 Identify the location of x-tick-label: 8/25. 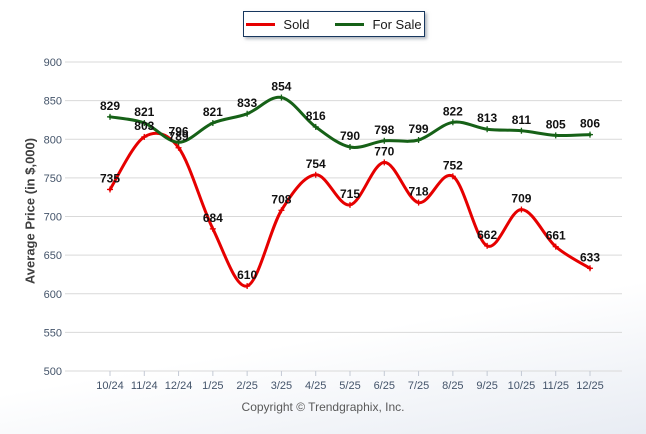
(452, 386).